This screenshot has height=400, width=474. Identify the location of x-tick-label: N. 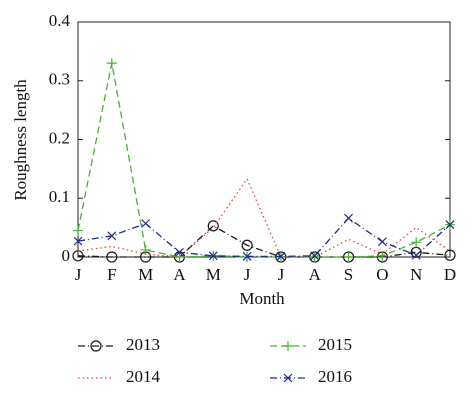
(416, 274).